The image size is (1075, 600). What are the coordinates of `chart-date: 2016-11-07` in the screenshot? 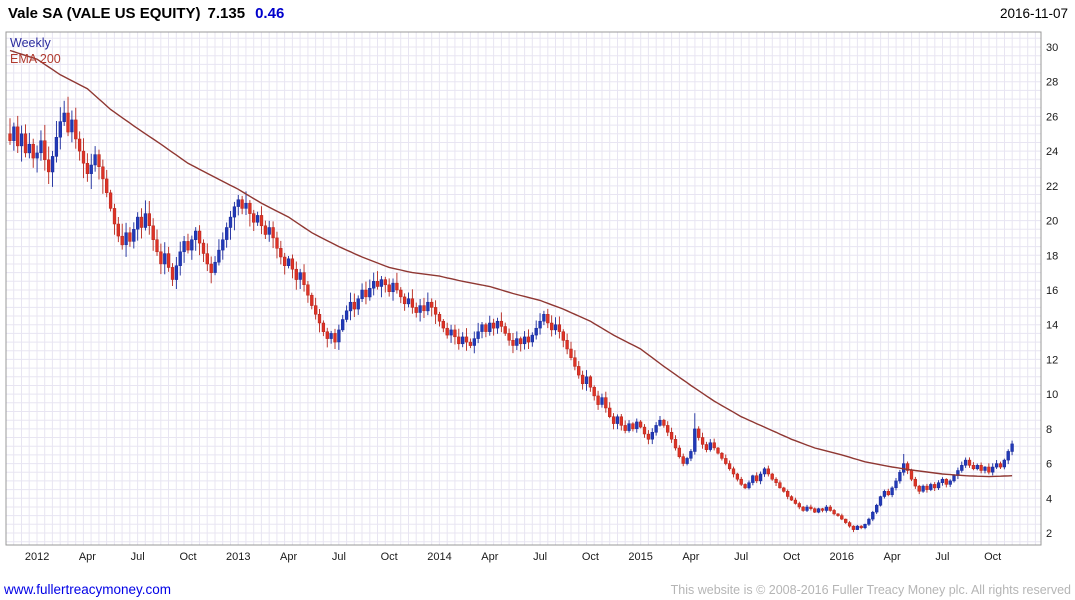 It's located at (1033, 13).